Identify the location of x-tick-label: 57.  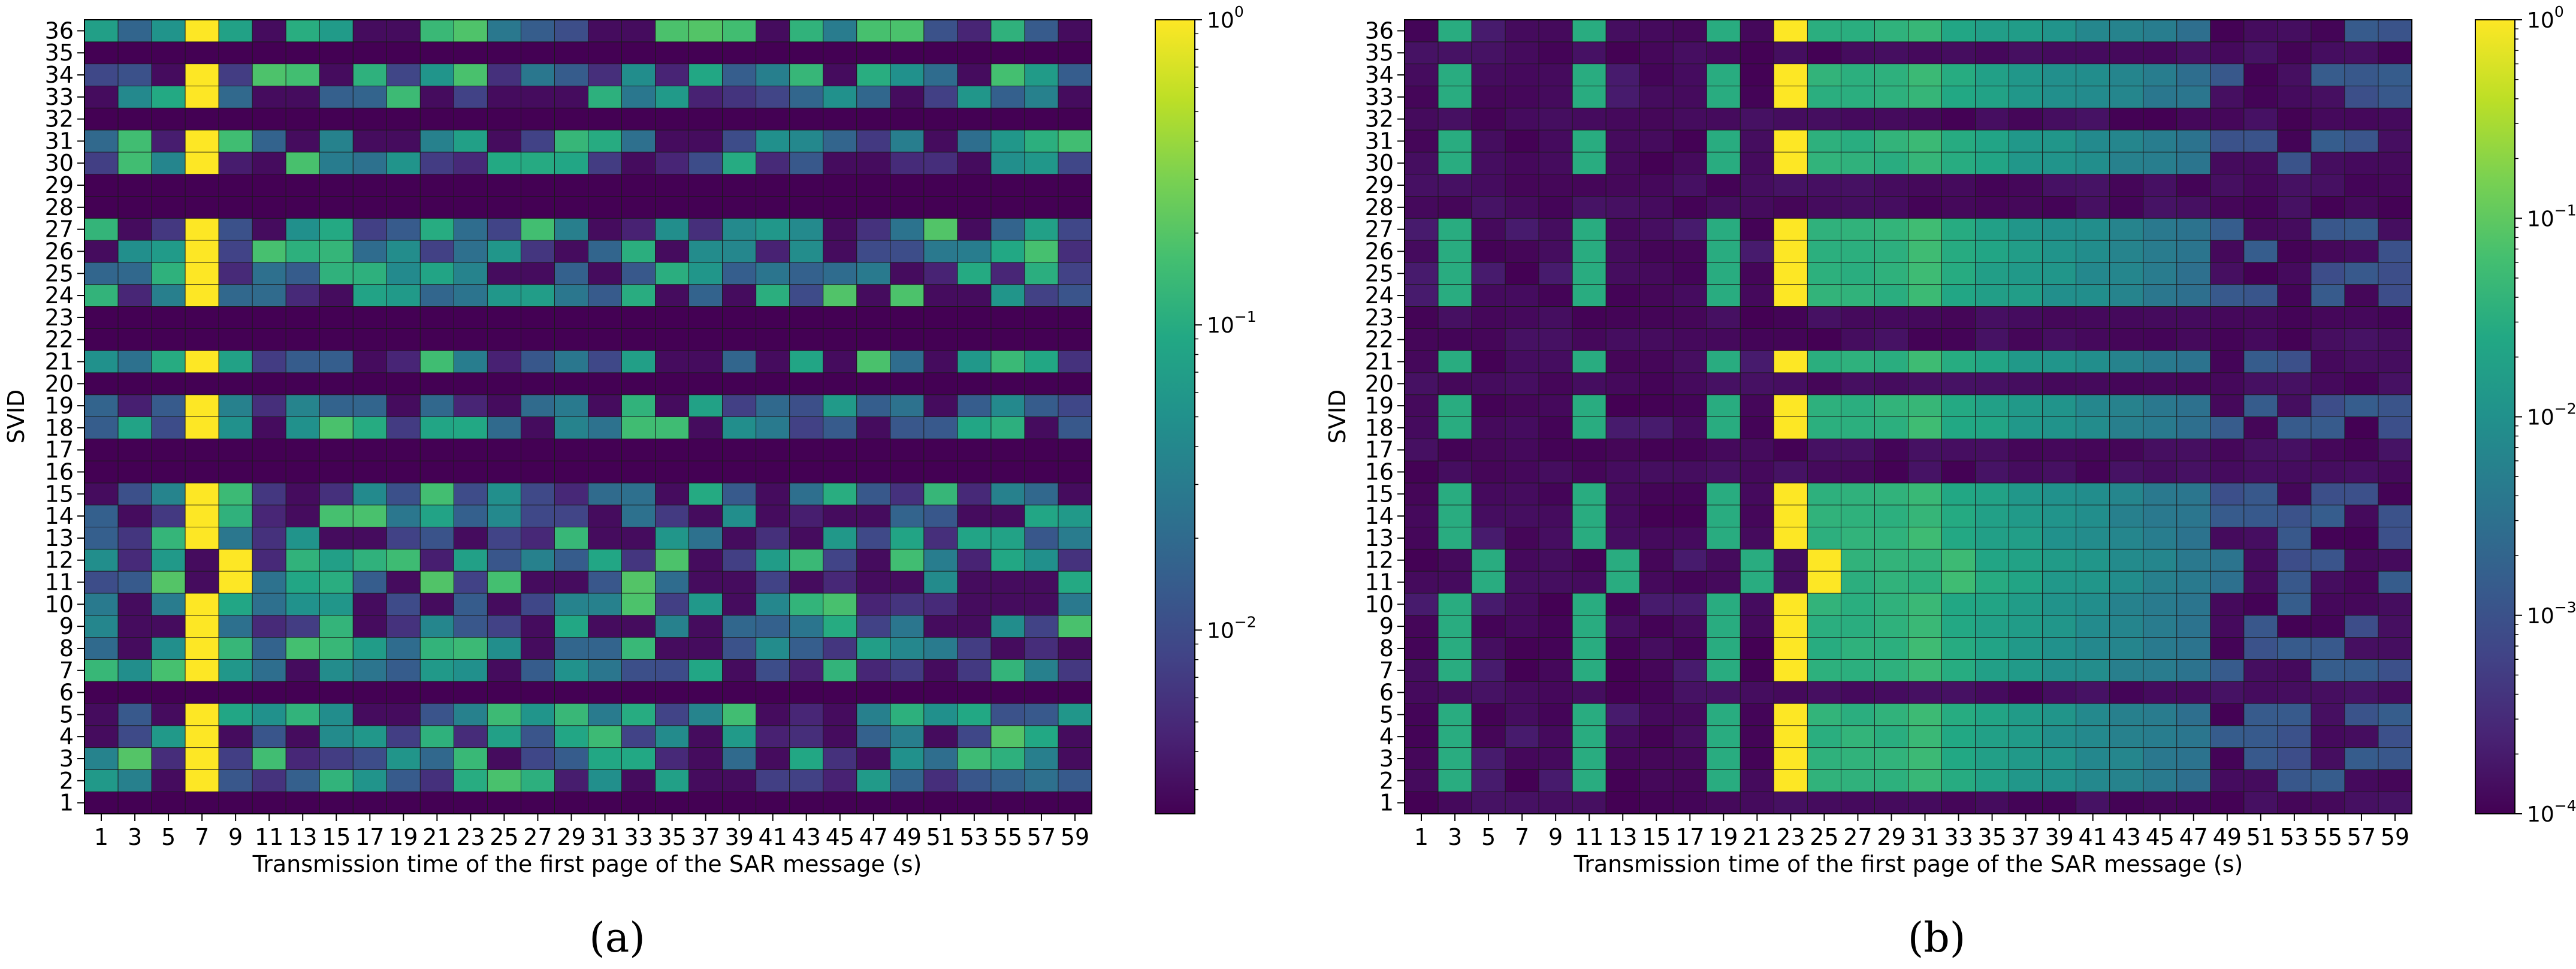
(2362, 837).